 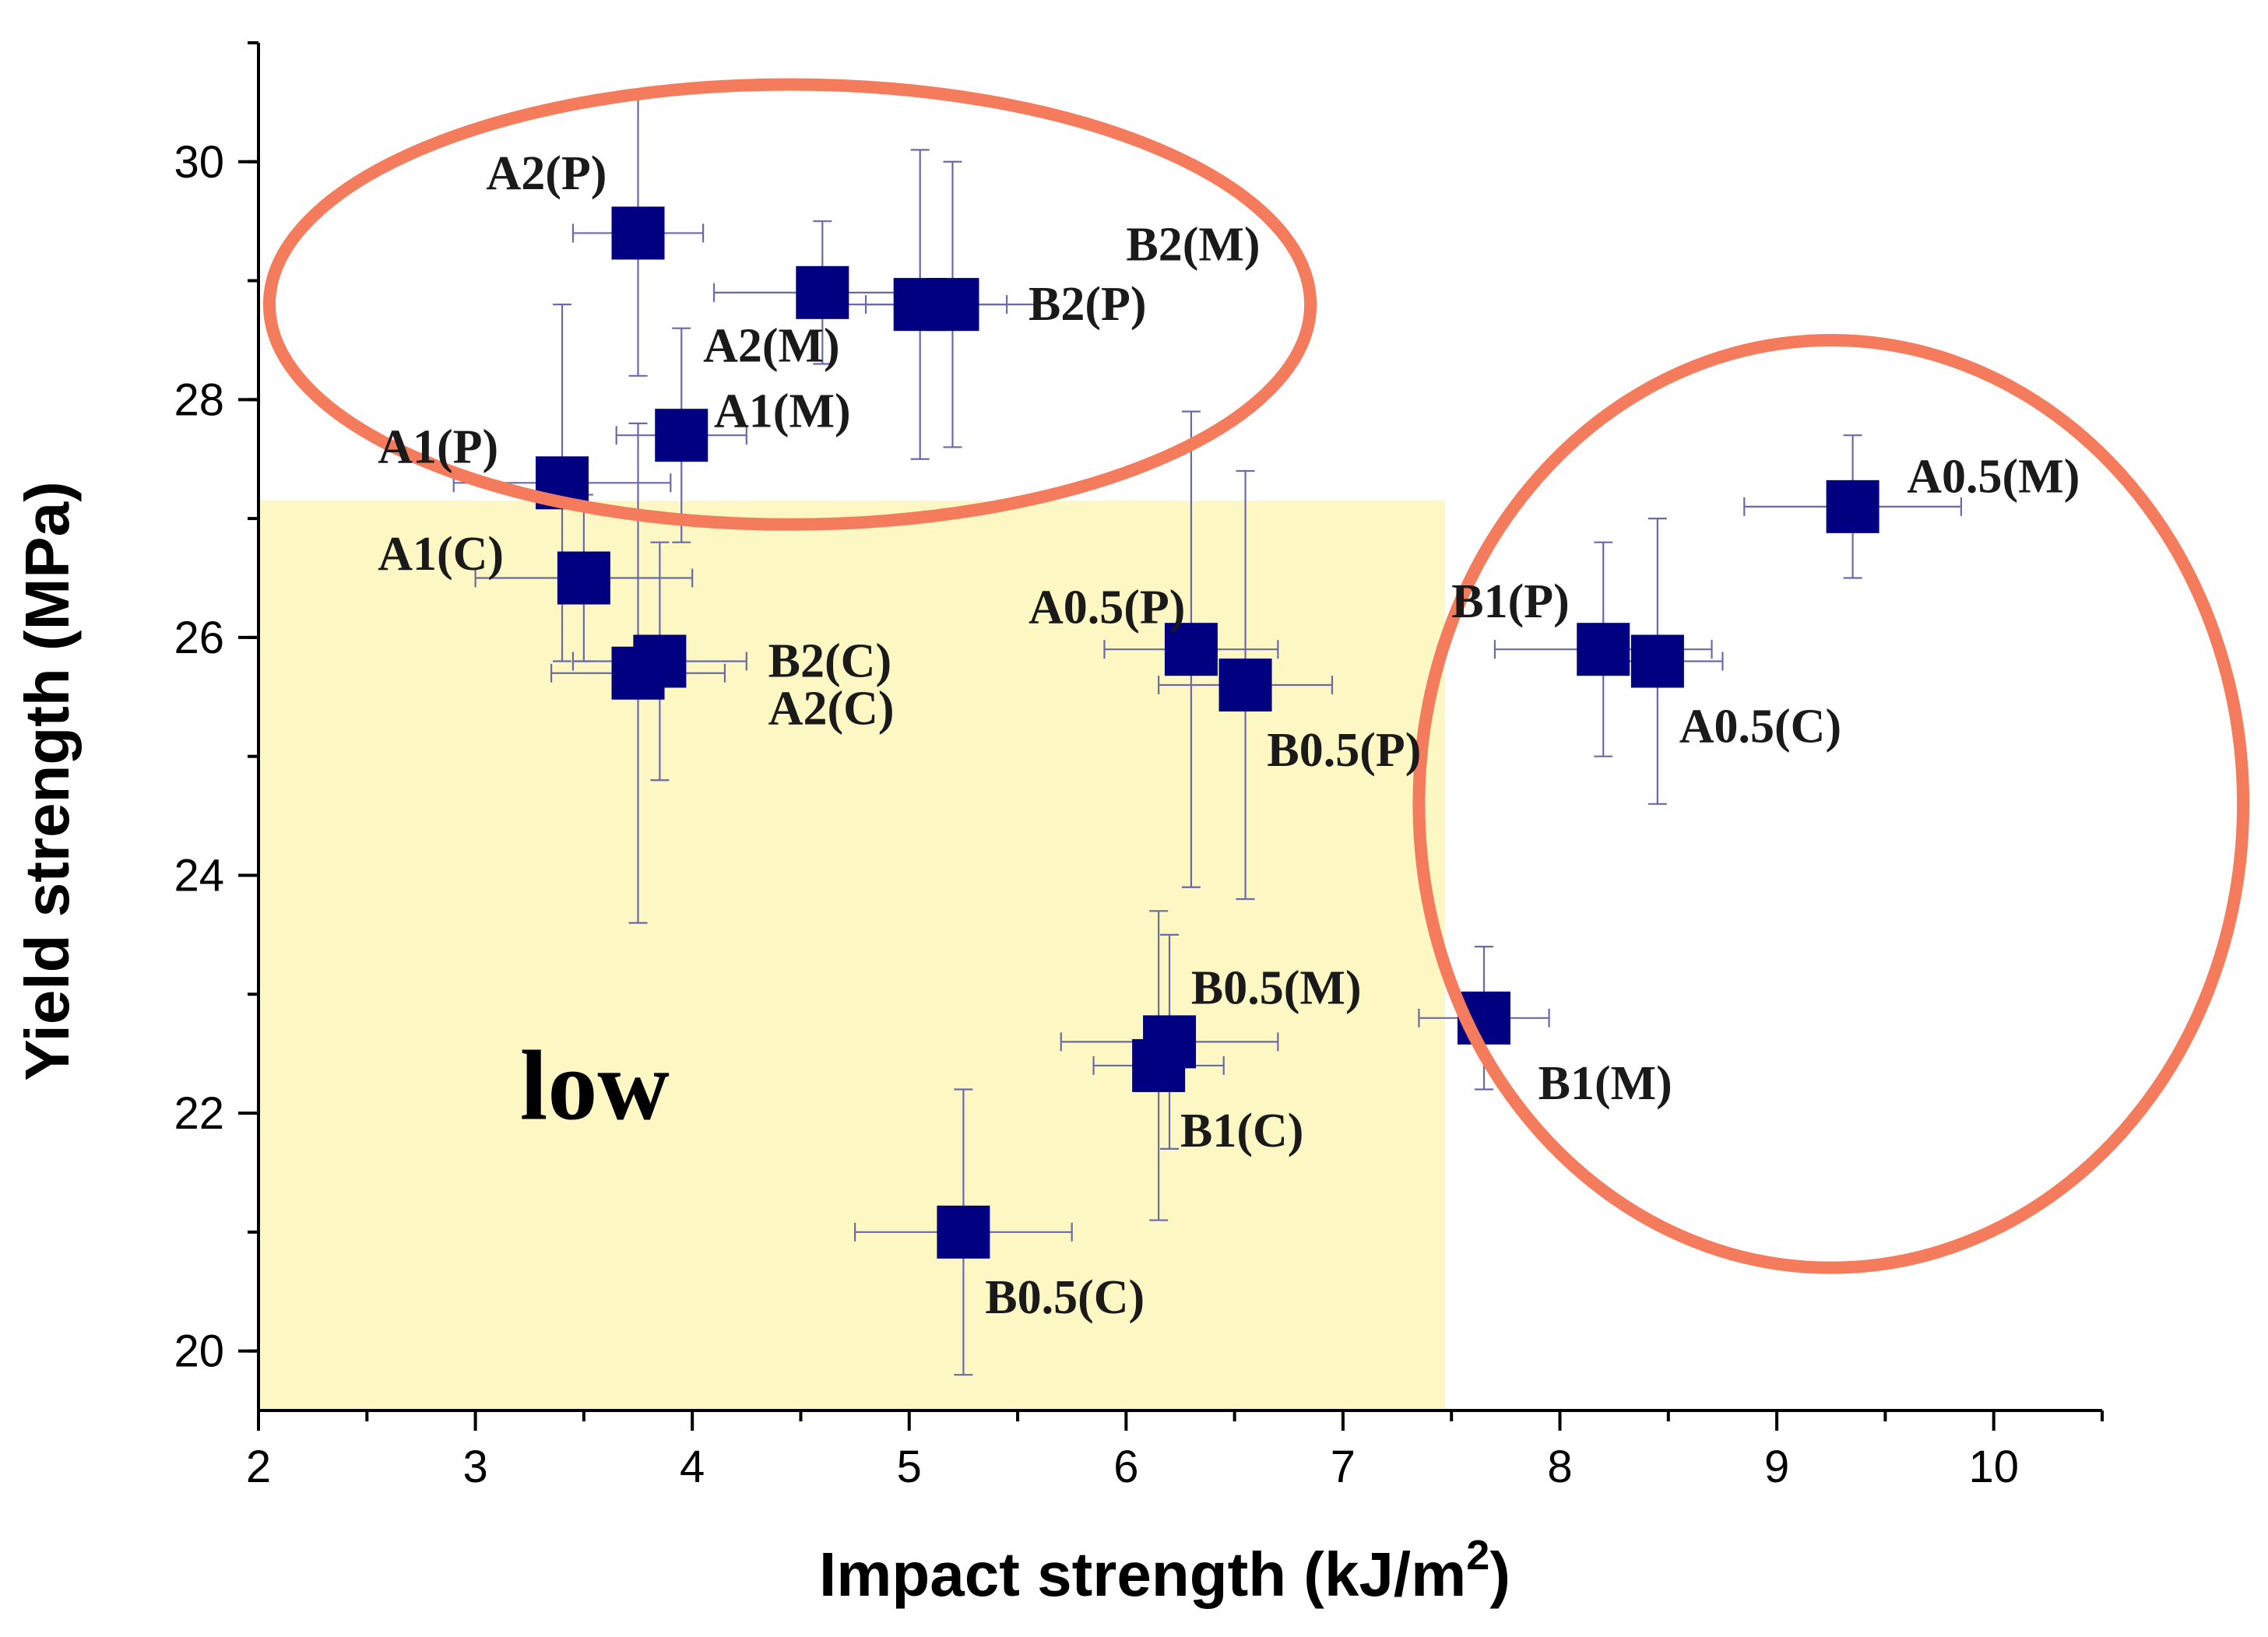 I want to click on x-axis-title-close: ), so click(x=1500, y=1574).